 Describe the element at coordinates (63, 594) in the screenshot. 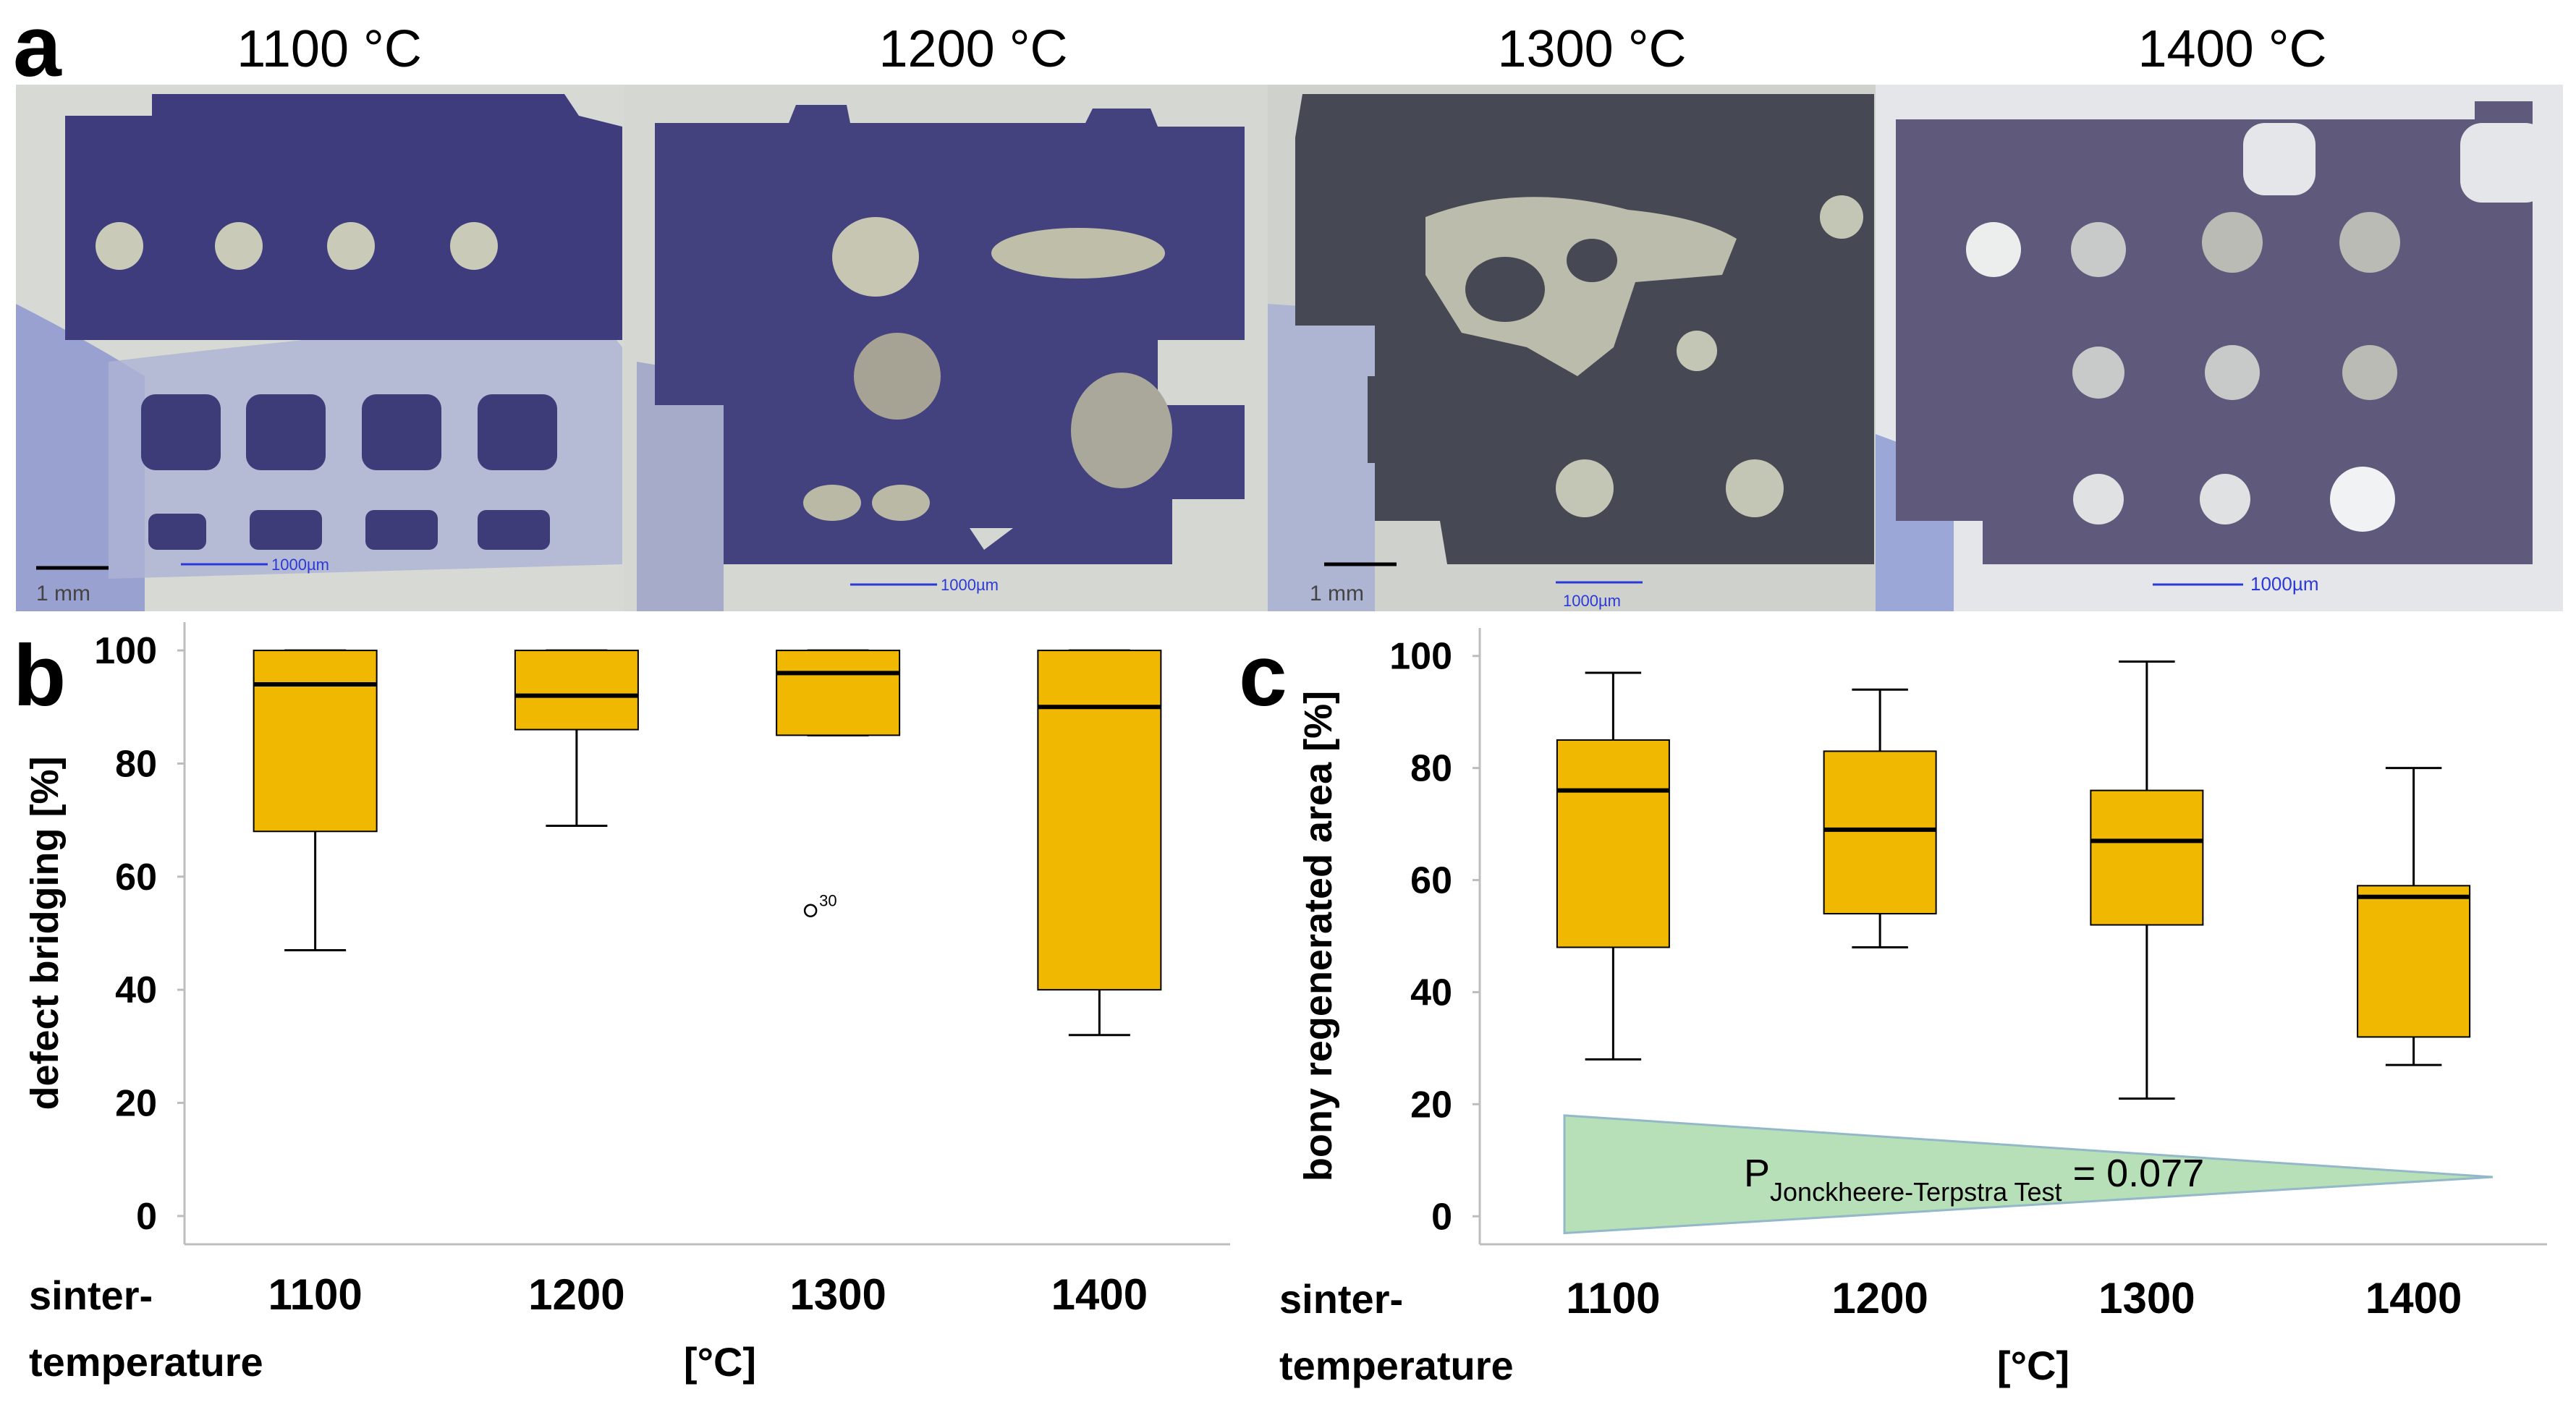

I see `scale-label-1100-black: 1 mm` at that location.